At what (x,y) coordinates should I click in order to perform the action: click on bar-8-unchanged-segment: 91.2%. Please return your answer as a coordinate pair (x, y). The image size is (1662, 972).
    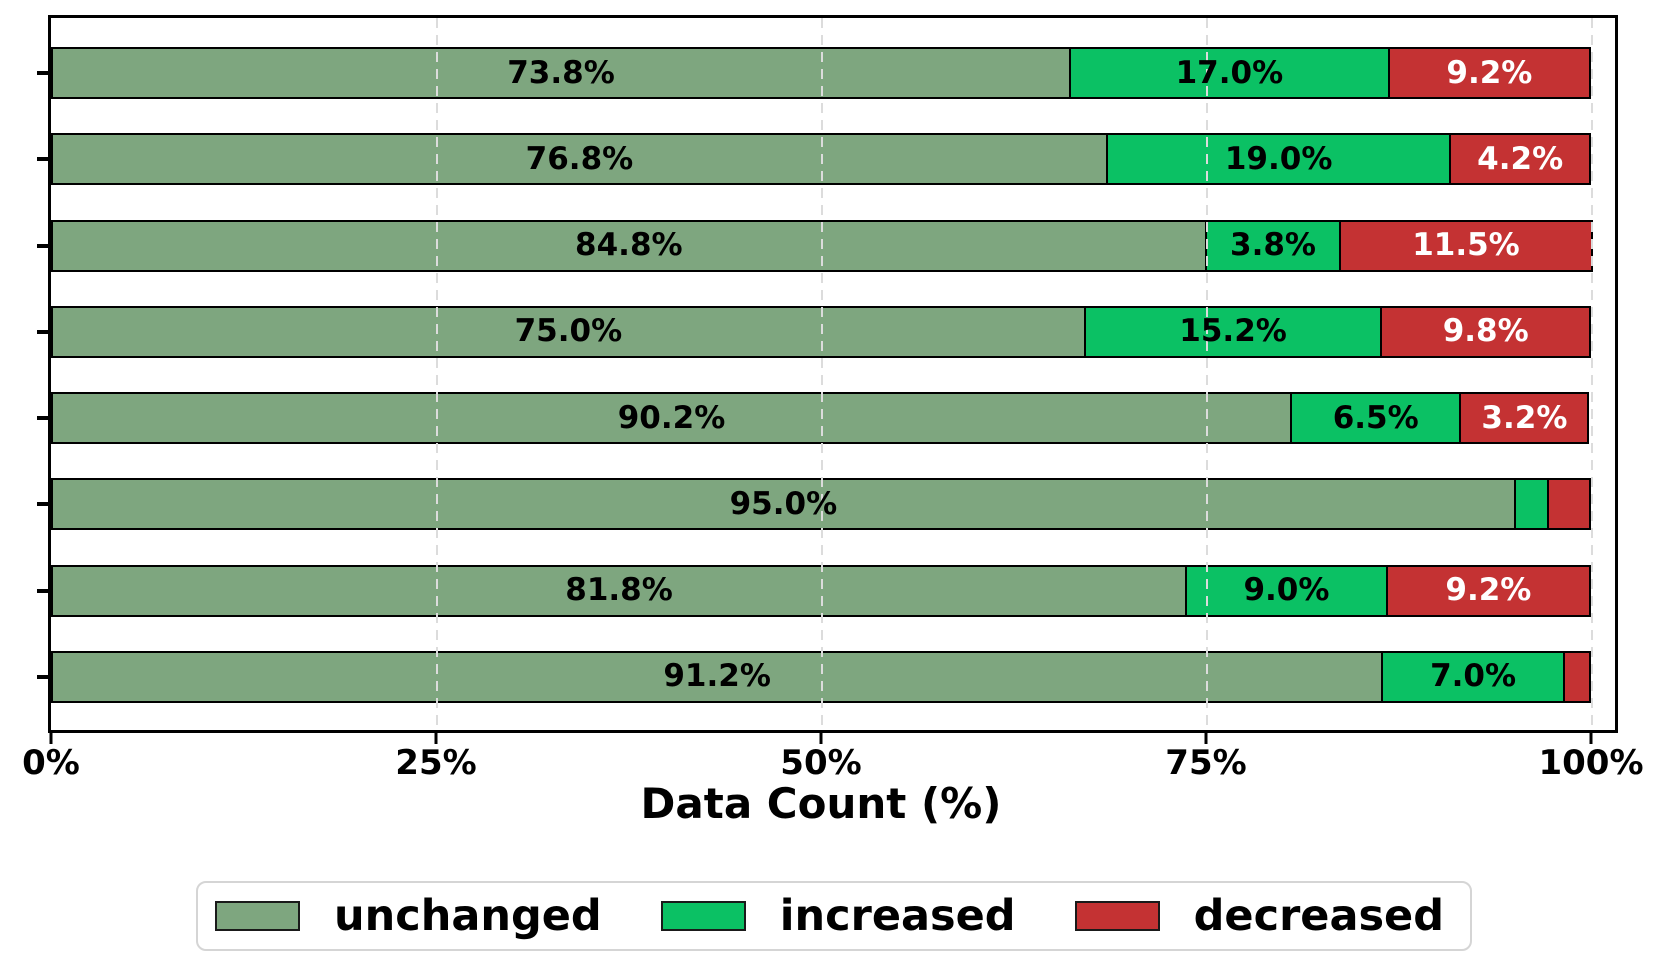
    Looking at the image, I should click on (717, 676).